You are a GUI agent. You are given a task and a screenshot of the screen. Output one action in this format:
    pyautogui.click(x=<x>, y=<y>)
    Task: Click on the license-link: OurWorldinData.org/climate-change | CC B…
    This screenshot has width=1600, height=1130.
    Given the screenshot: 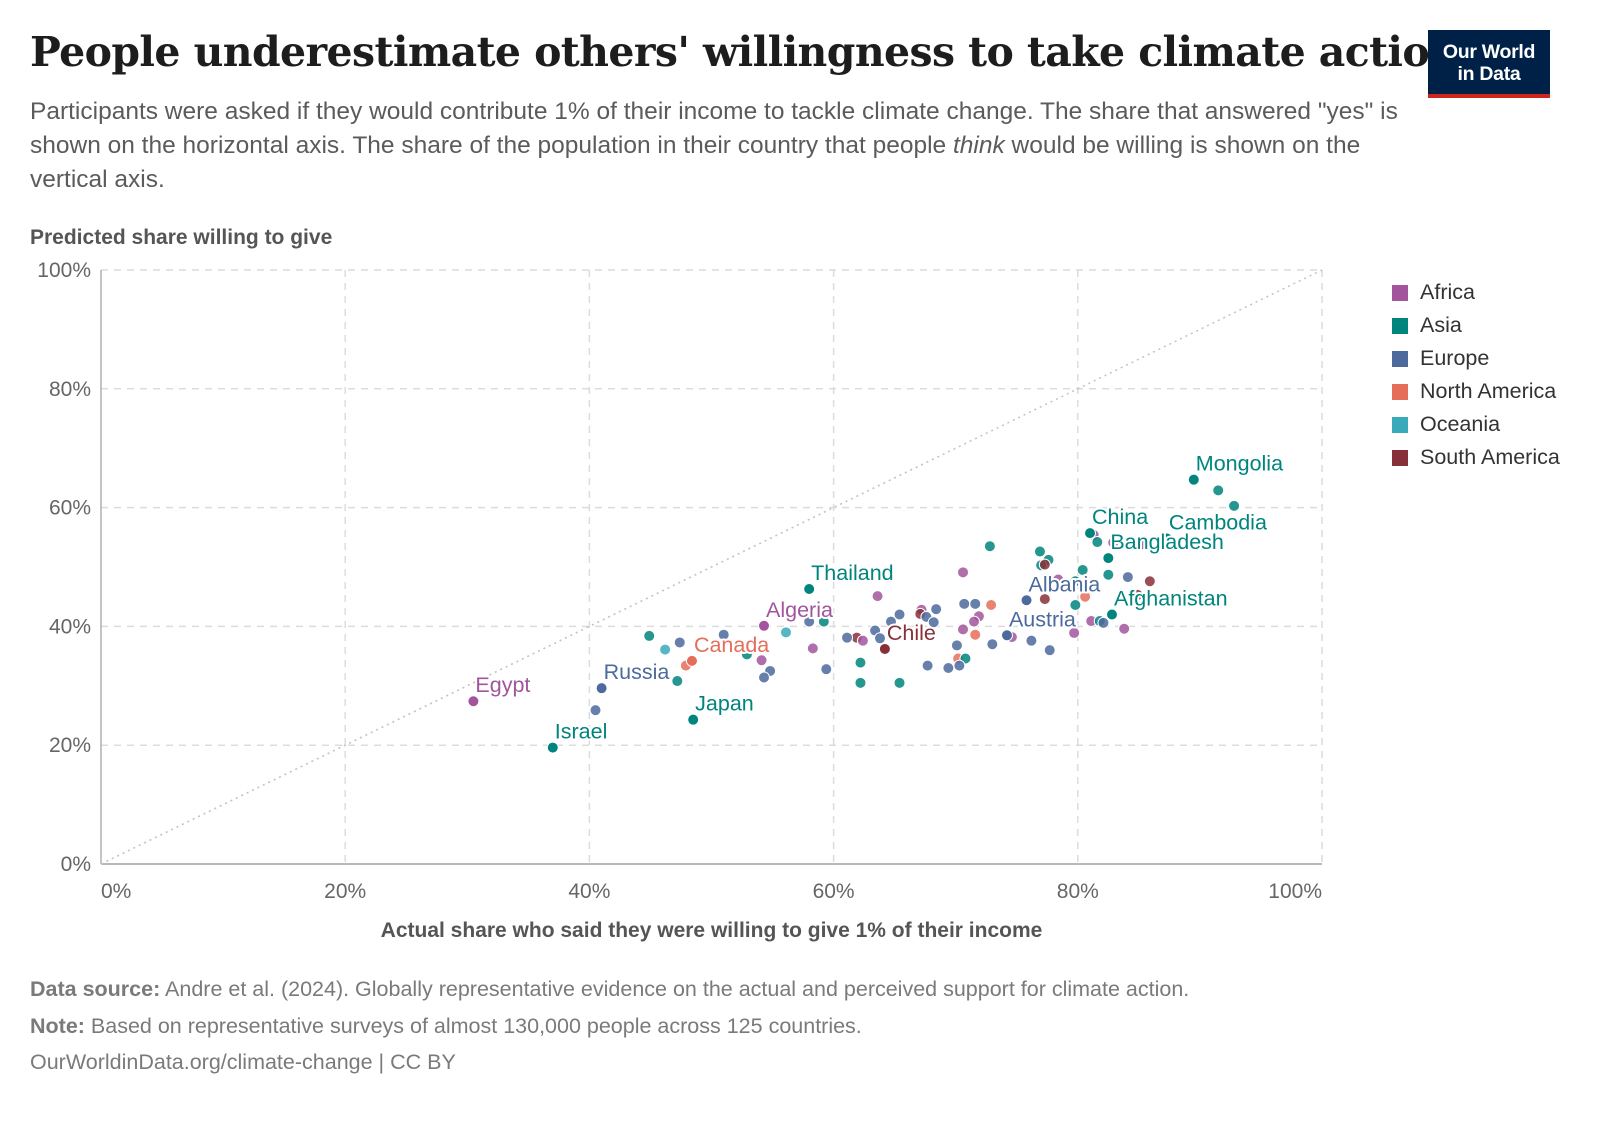 What is the action you would take?
    pyautogui.click(x=243, y=1062)
    